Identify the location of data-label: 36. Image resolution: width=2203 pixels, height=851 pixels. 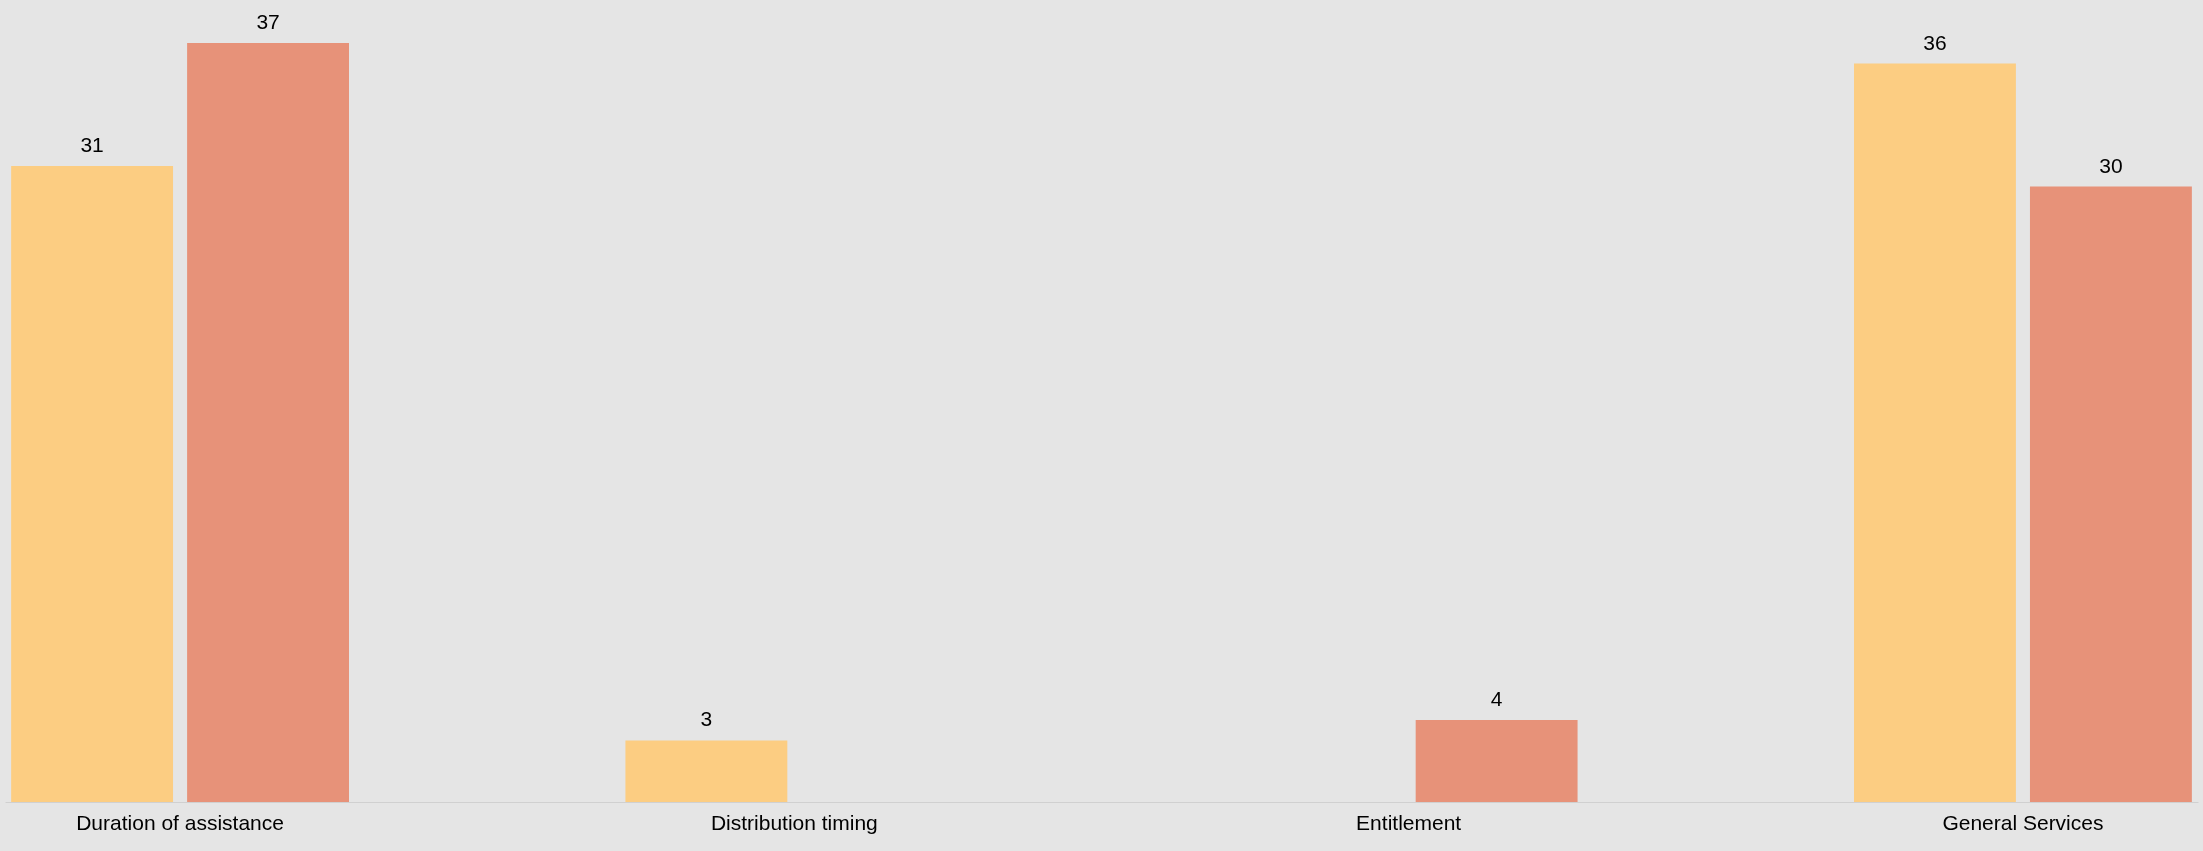
(1935, 42).